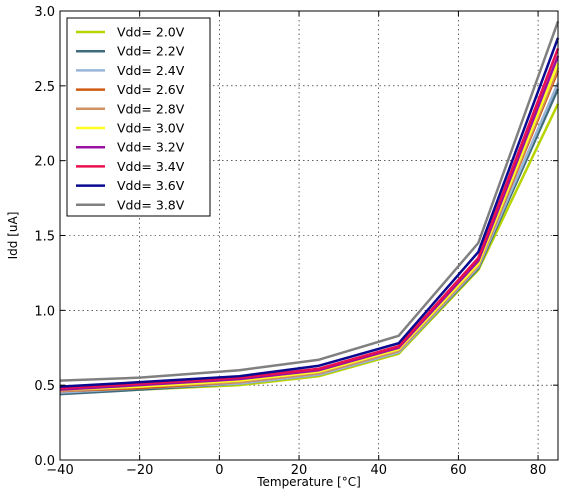 The height and width of the screenshot is (494, 565). What do you see at coordinates (59, 470) in the screenshot?
I see `x-tick-label: −40` at bounding box center [59, 470].